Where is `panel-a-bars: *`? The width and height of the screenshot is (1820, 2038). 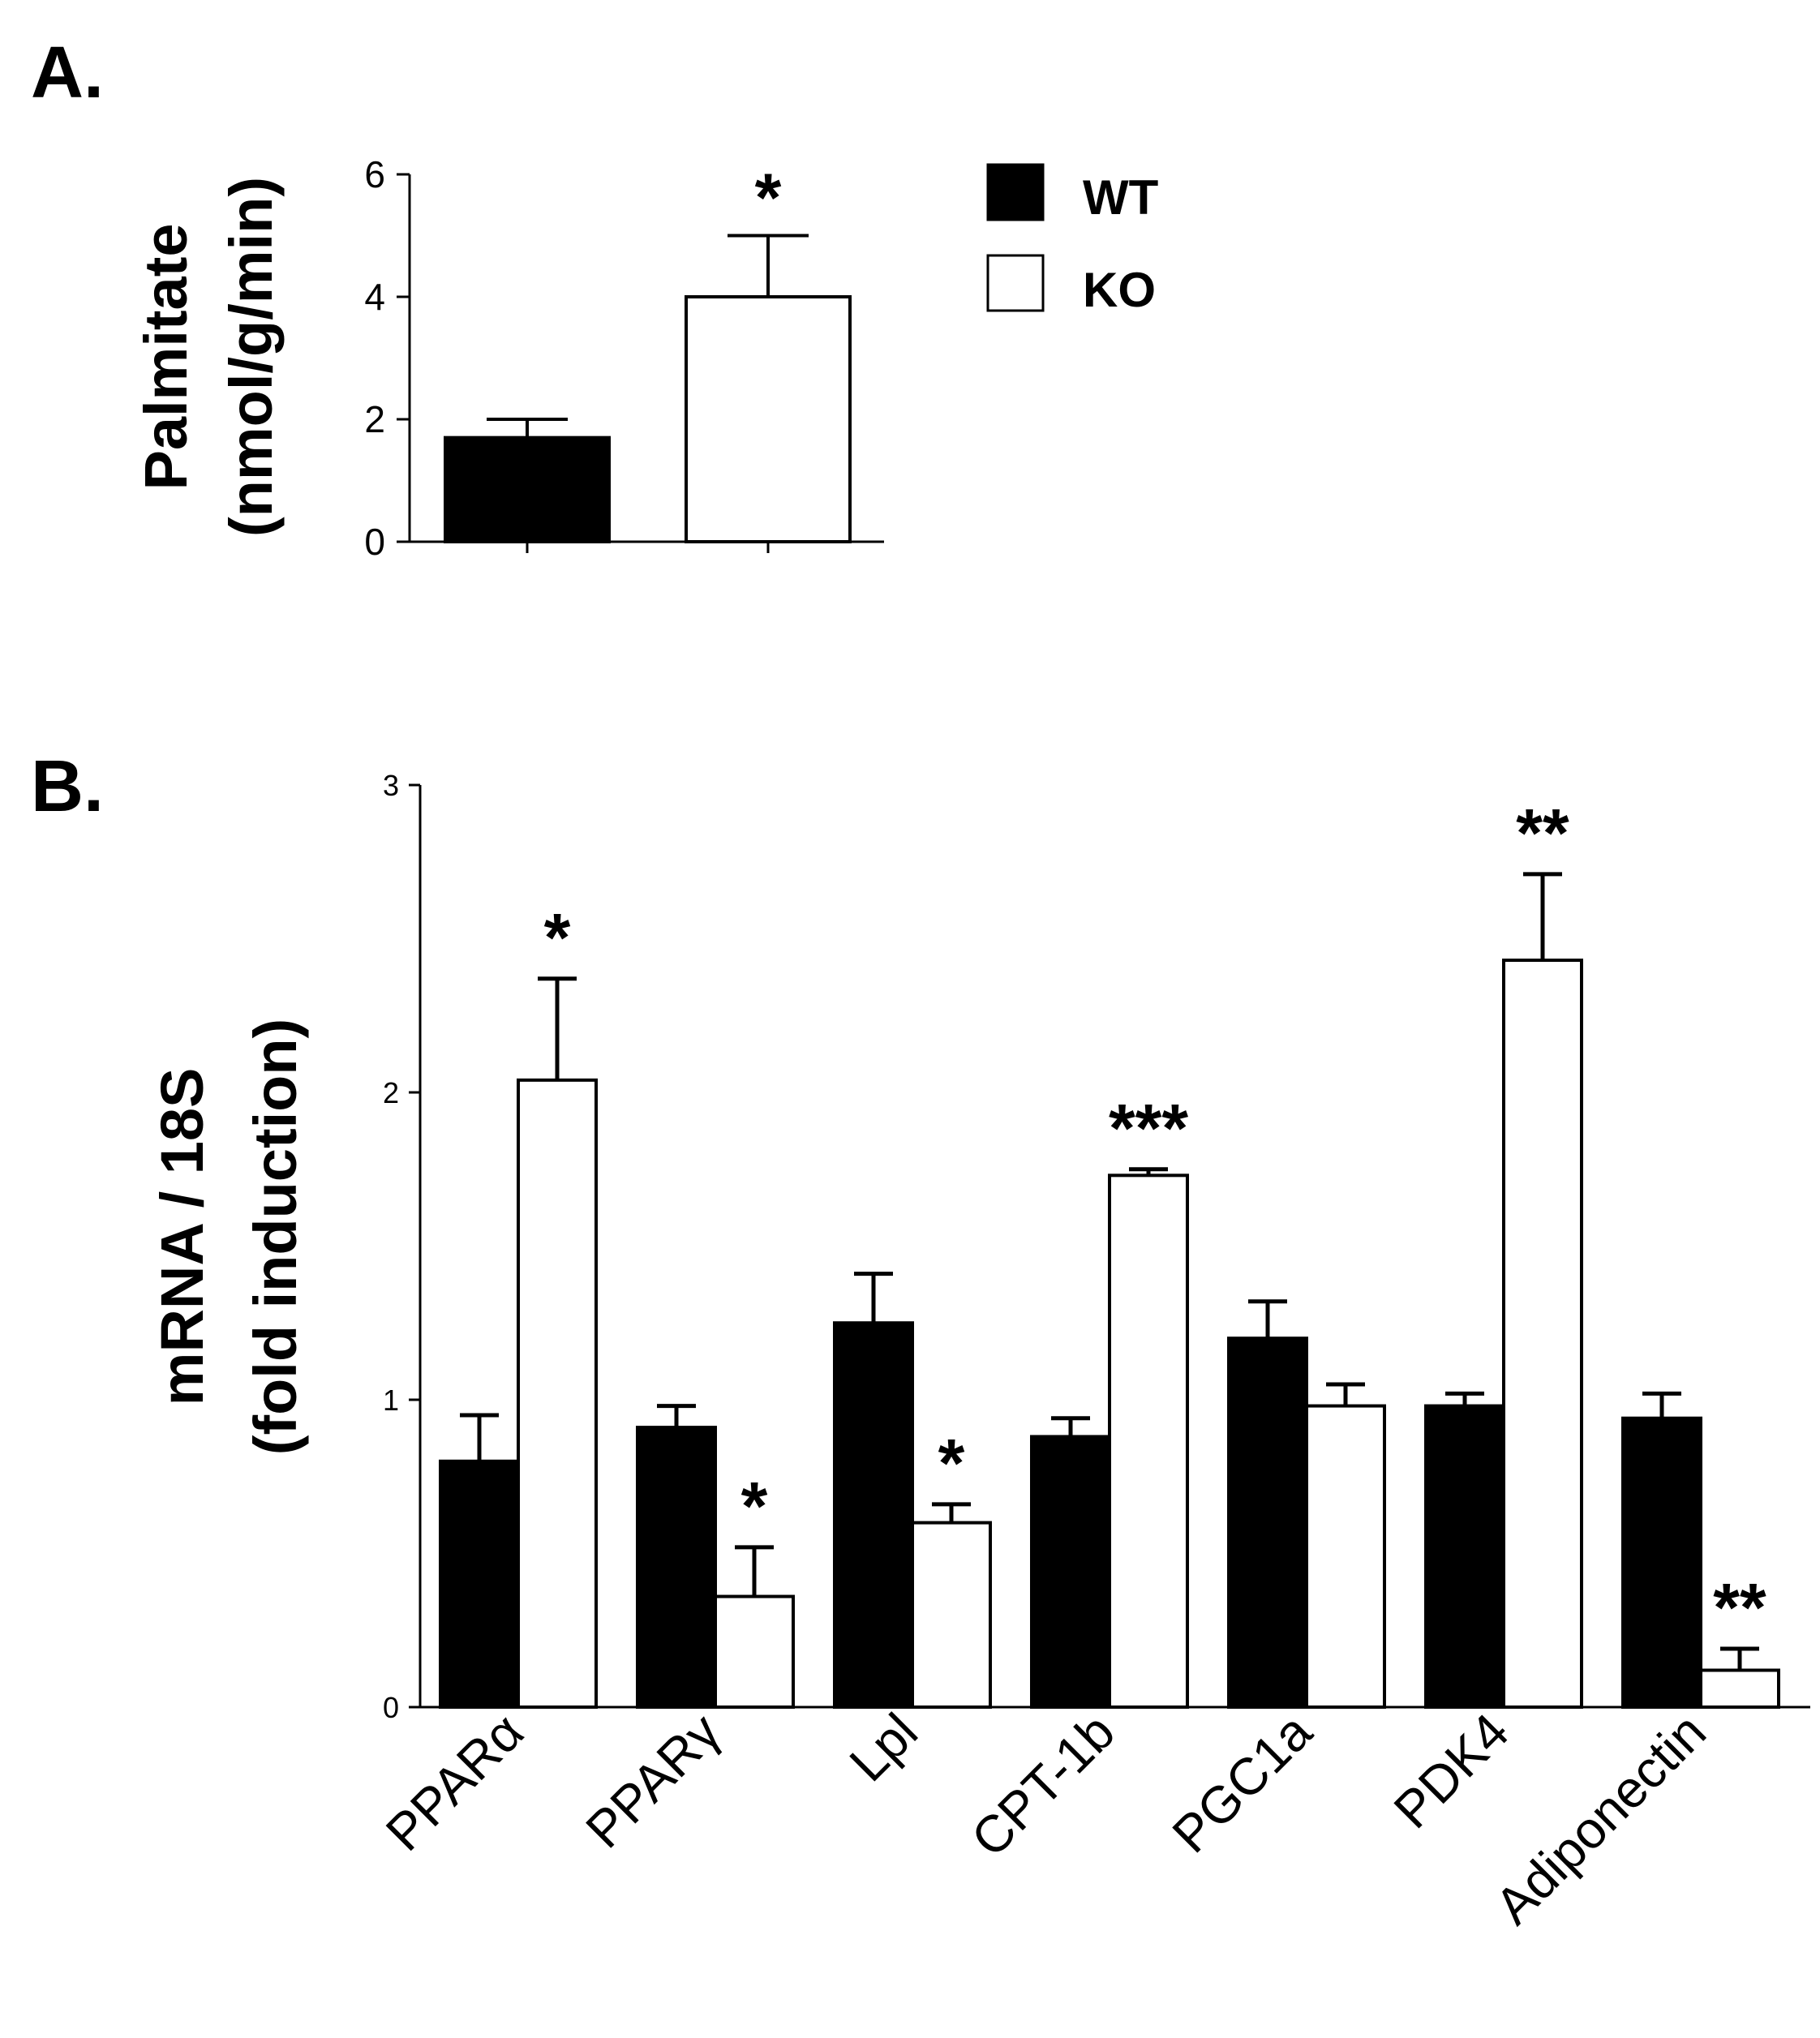 panel-a-bars: * is located at coordinates (648, 352).